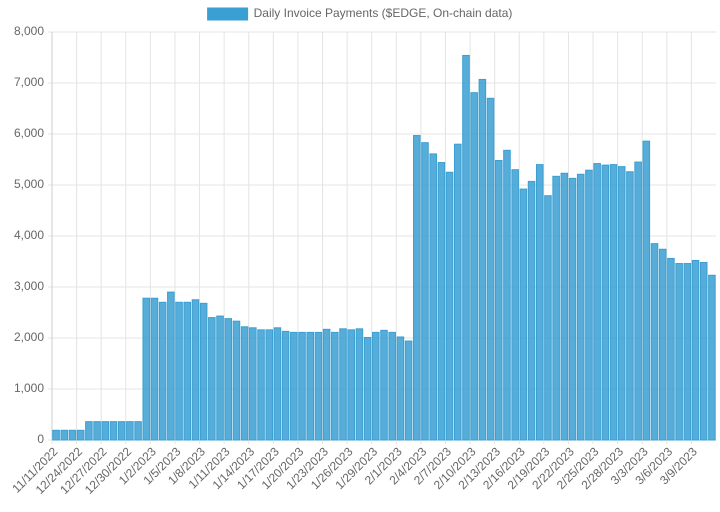 The width and height of the screenshot is (720, 512). I want to click on y-tick-label: 0, so click(40, 439).